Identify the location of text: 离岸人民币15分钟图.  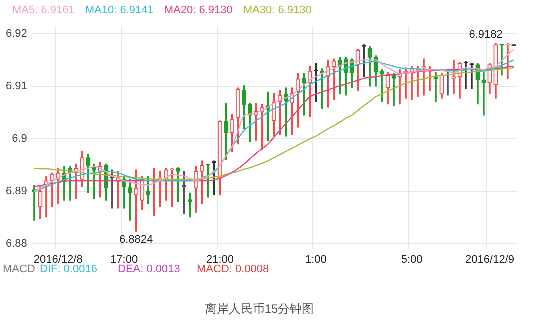
(259, 309).